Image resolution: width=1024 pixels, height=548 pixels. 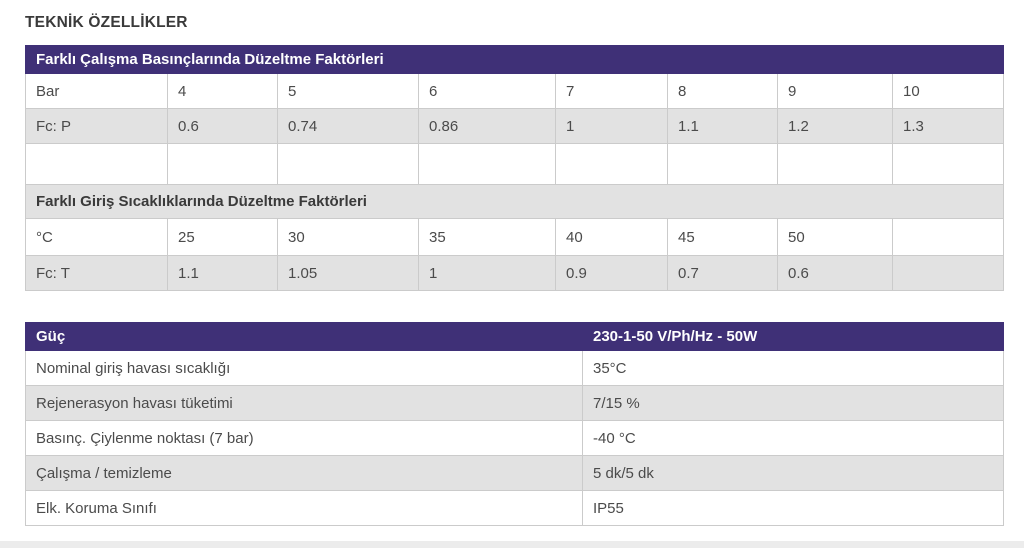 I want to click on spec-row: Nominal giriş havası sıcaklığı 35°C, so click(x=514, y=368).